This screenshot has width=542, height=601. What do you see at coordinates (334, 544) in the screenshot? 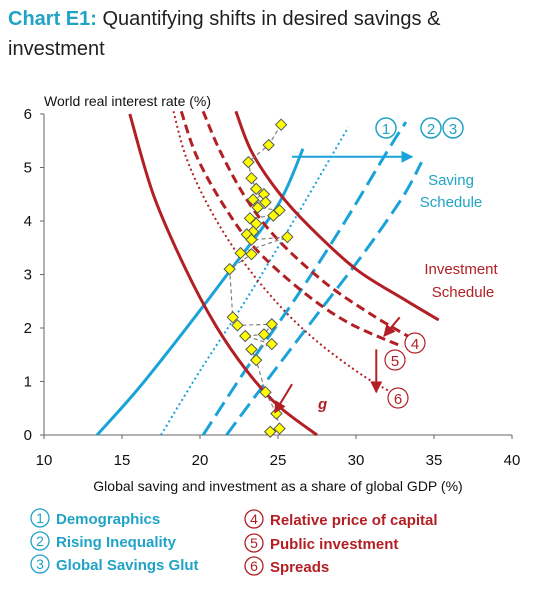
I see `legend-label-public-investment: Public investment` at bounding box center [334, 544].